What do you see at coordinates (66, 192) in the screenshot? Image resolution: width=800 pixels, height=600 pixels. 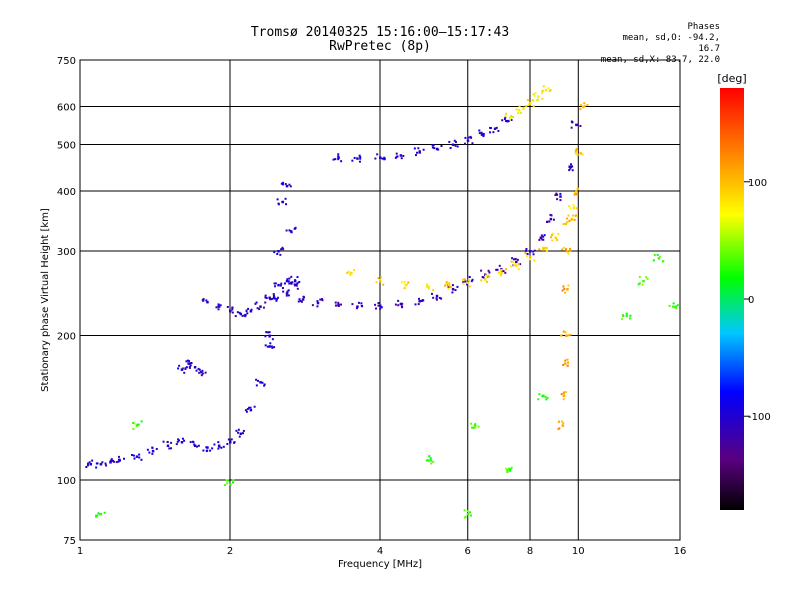 I see `y-tick-label: 400` at bounding box center [66, 192].